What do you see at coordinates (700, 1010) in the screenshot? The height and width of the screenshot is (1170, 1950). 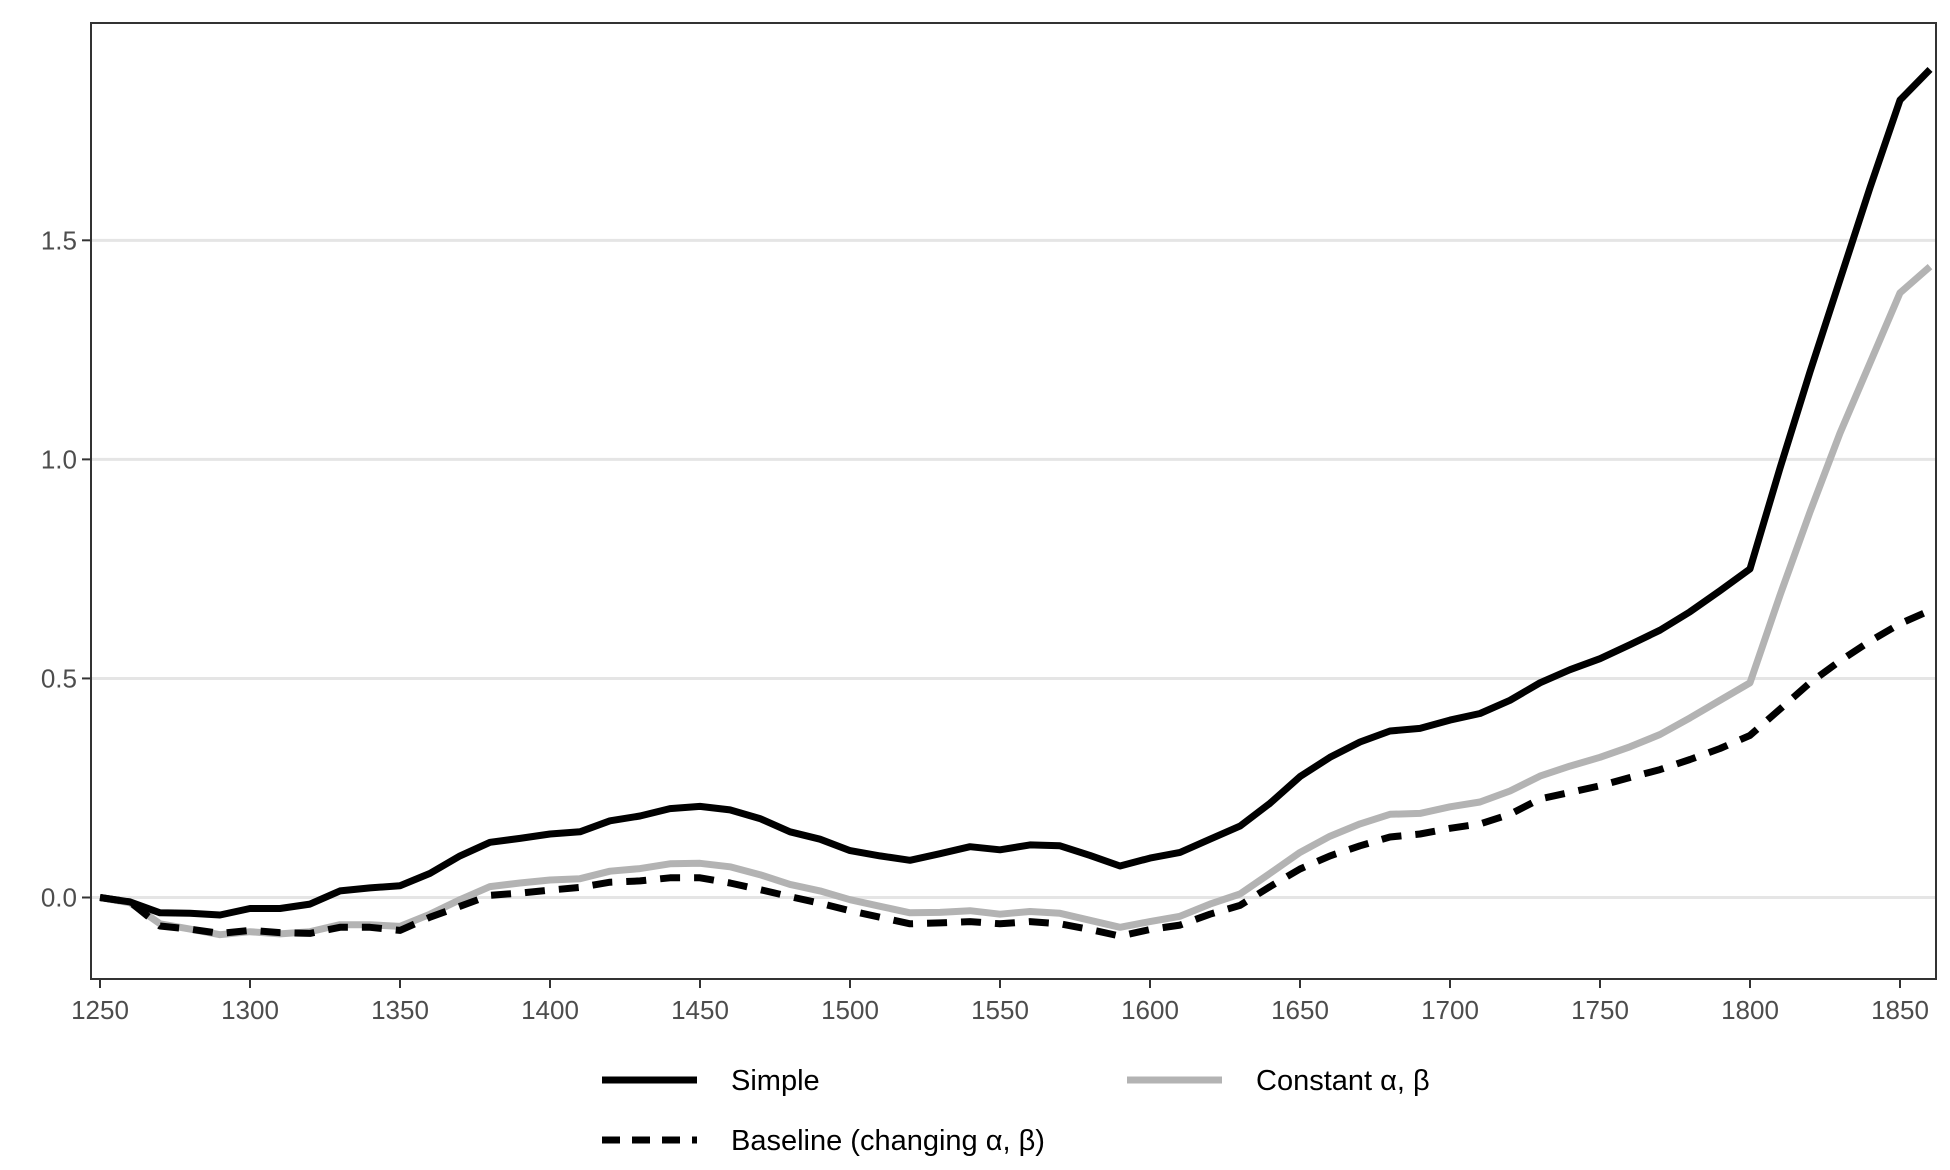 I see `x-tick-label: 1450` at bounding box center [700, 1010].